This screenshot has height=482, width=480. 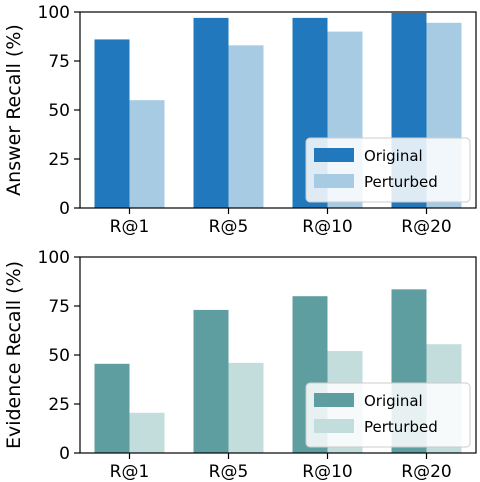 I want to click on y-axis-title: Evidence Recall (%), so click(x=14, y=355).